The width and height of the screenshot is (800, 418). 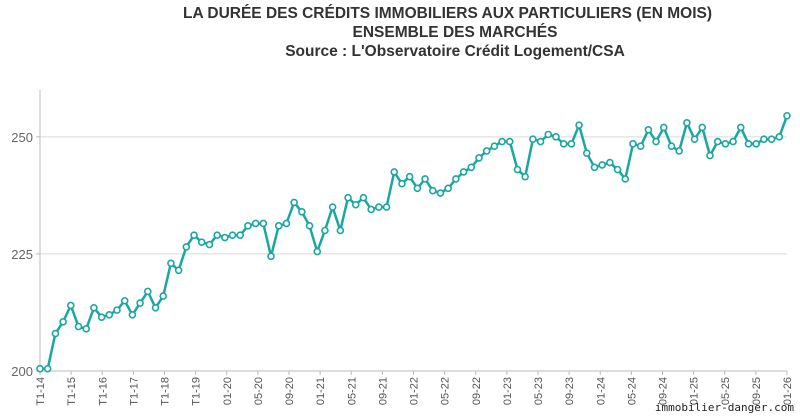 What do you see at coordinates (601, 391) in the screenshot?
I see `x-tick-label: 01-24` at bounding box center [601, 391].